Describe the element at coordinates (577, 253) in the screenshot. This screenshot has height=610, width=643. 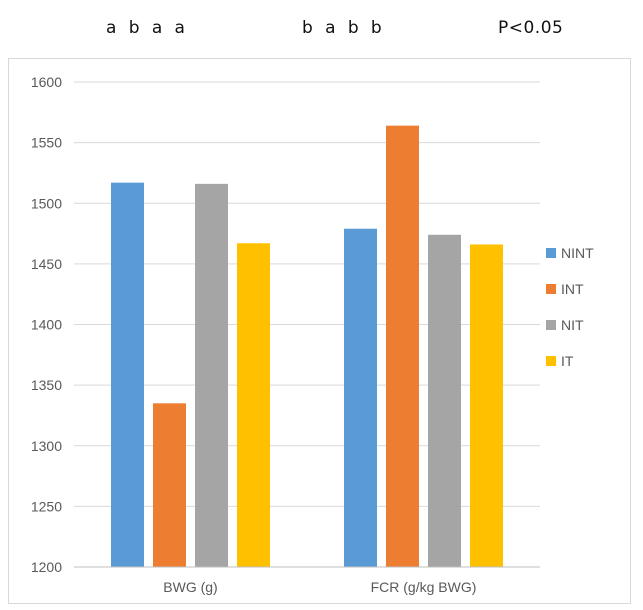
I see `legend-label: NINT` at that location.